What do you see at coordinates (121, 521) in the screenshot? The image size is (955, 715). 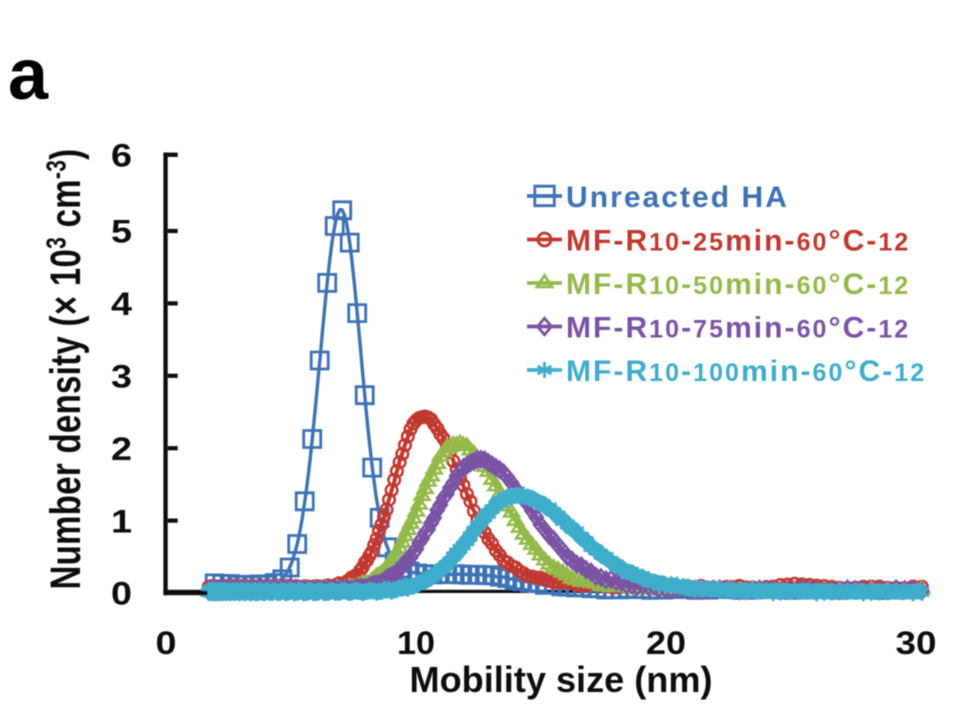 I see `svg-text: 1` at bounding box center [121, 521].